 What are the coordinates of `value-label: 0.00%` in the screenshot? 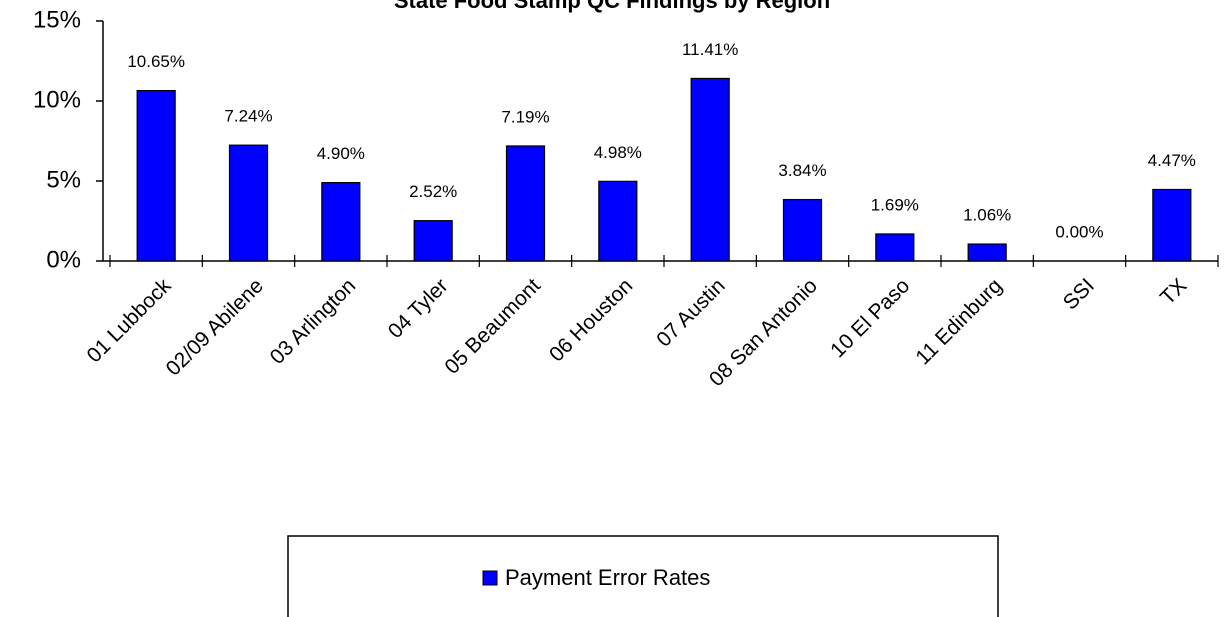 It's located at (1079, 231).